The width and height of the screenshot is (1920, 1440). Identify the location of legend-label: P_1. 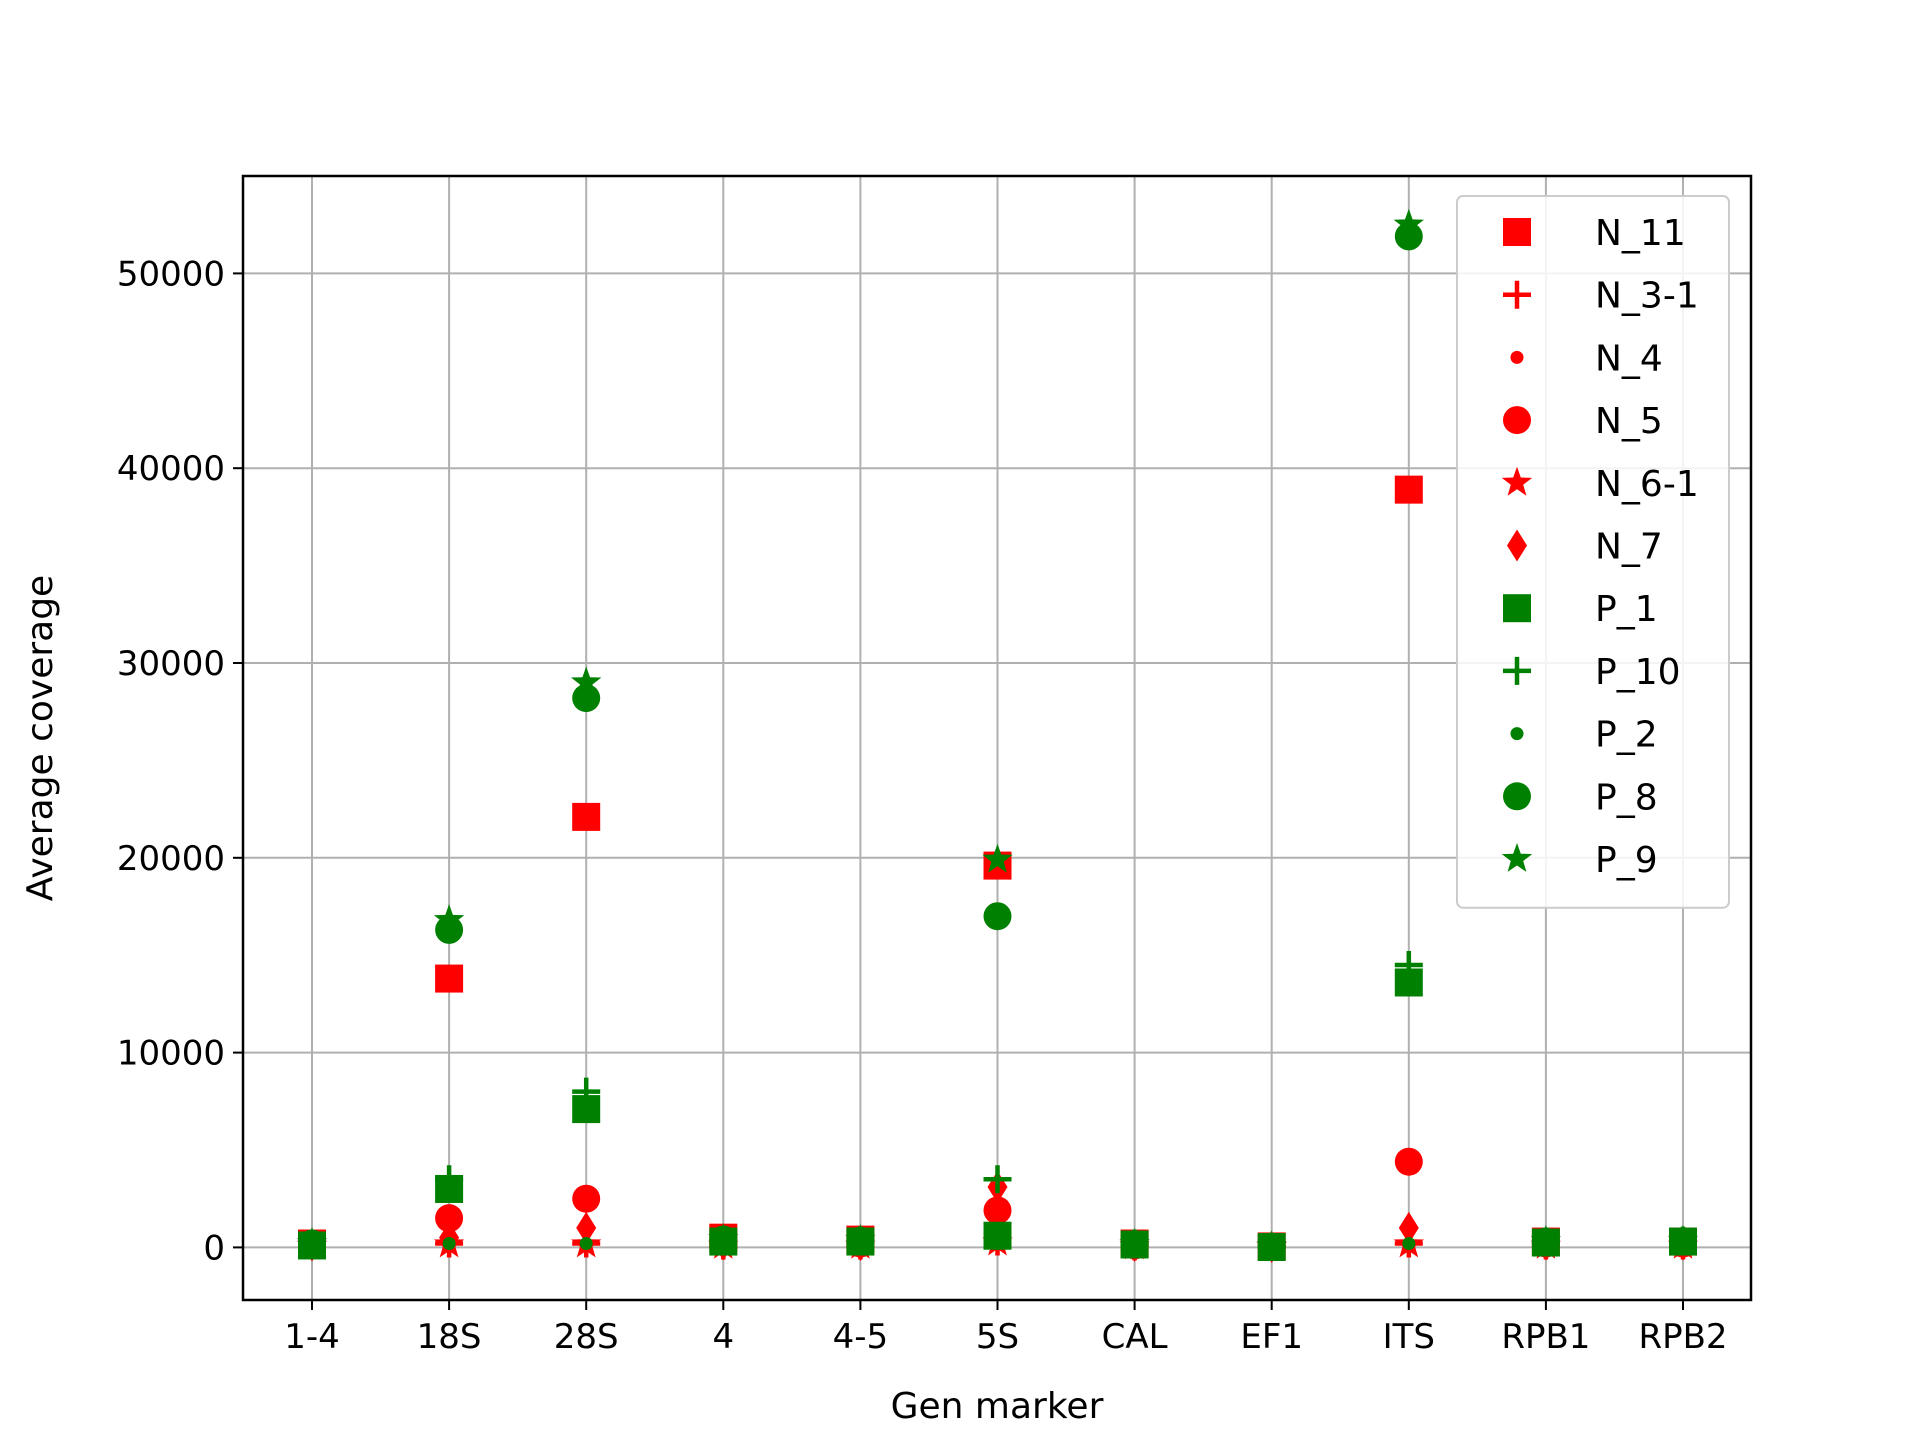
(1626, 609).